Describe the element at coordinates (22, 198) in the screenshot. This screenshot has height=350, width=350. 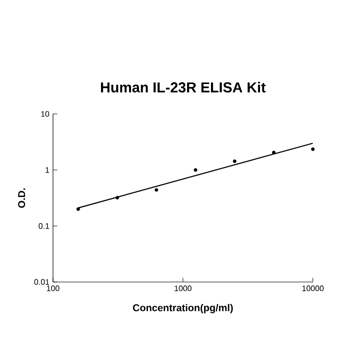
I see `y-axis-title: O.D.` at that location.